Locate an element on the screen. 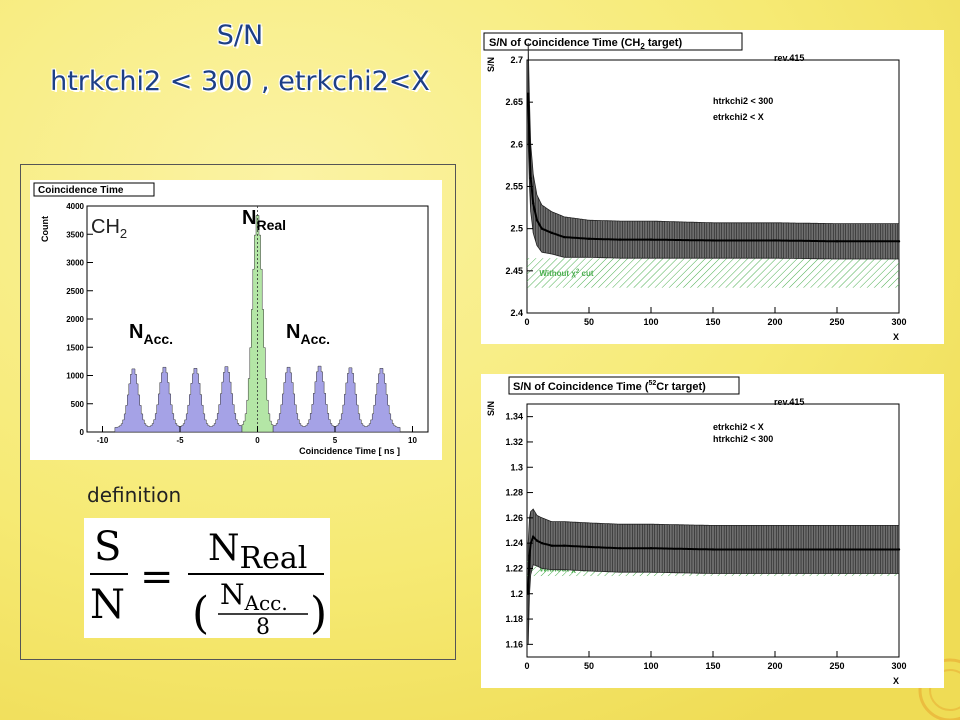  y-tick-label-1: 2.45 is located at coordinates (514, 271).